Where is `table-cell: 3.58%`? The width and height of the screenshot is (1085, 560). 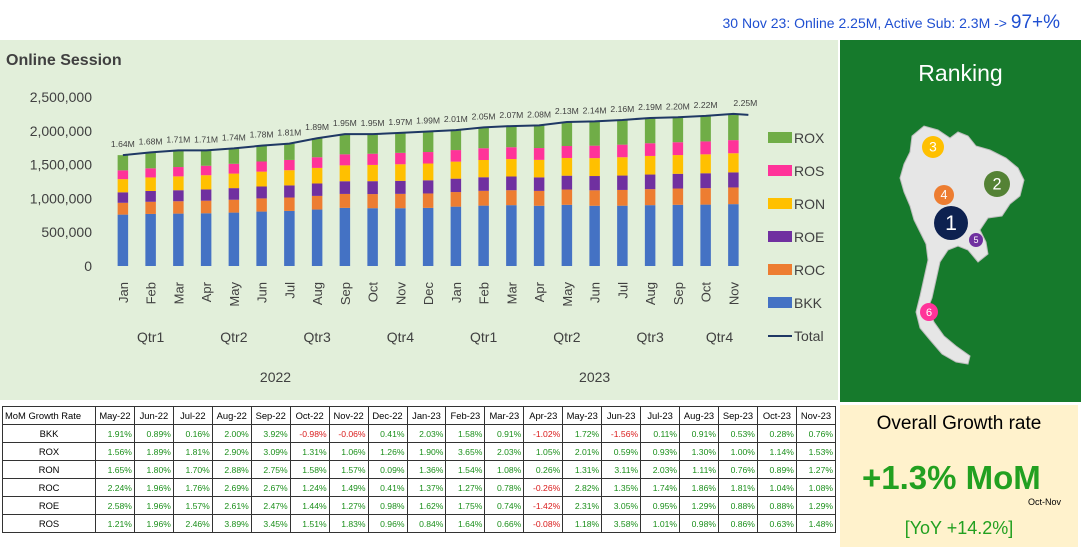 table-cell: 3.58% is located at coordinates (621, 523).